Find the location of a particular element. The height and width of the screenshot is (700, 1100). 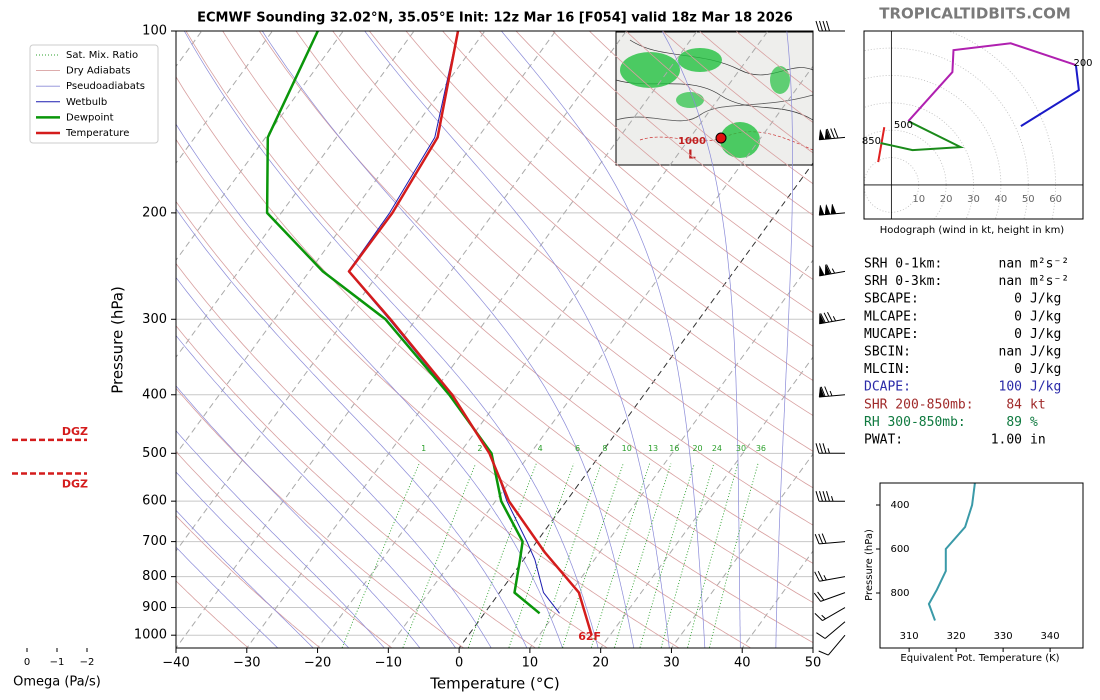

y-tick-label: 1000 is located at coordinates (150, 635).